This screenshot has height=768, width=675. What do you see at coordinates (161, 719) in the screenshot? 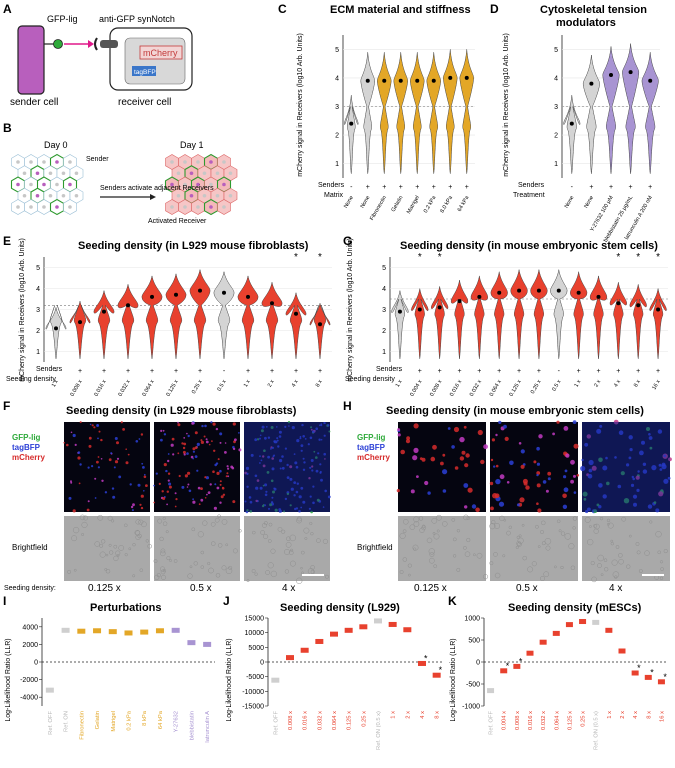
I see `x-category-label: 64 kPa` at bounding box center [161, 719].